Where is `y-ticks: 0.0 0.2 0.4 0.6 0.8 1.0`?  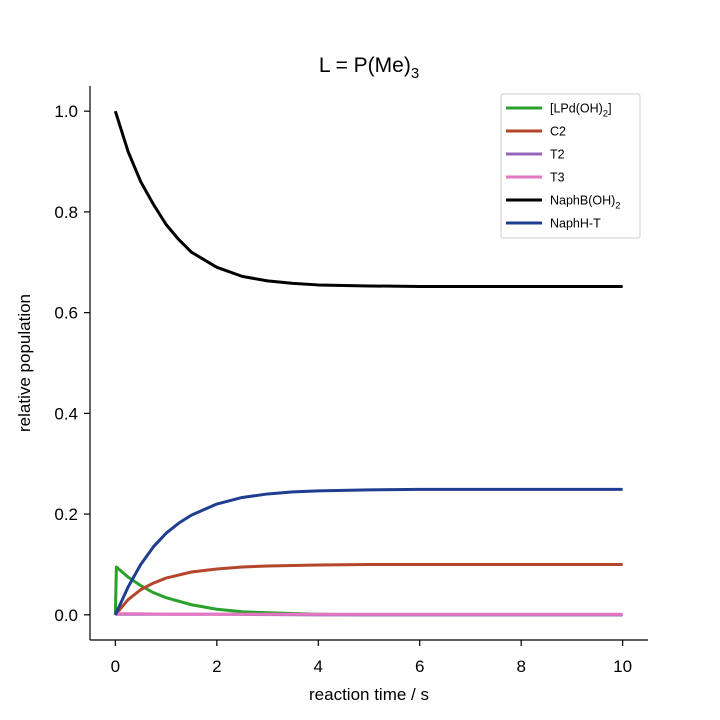
y-ticks: 0.0 0.2 0.4 0.6 0.8 1.0 is located at coordinates (72, 363).